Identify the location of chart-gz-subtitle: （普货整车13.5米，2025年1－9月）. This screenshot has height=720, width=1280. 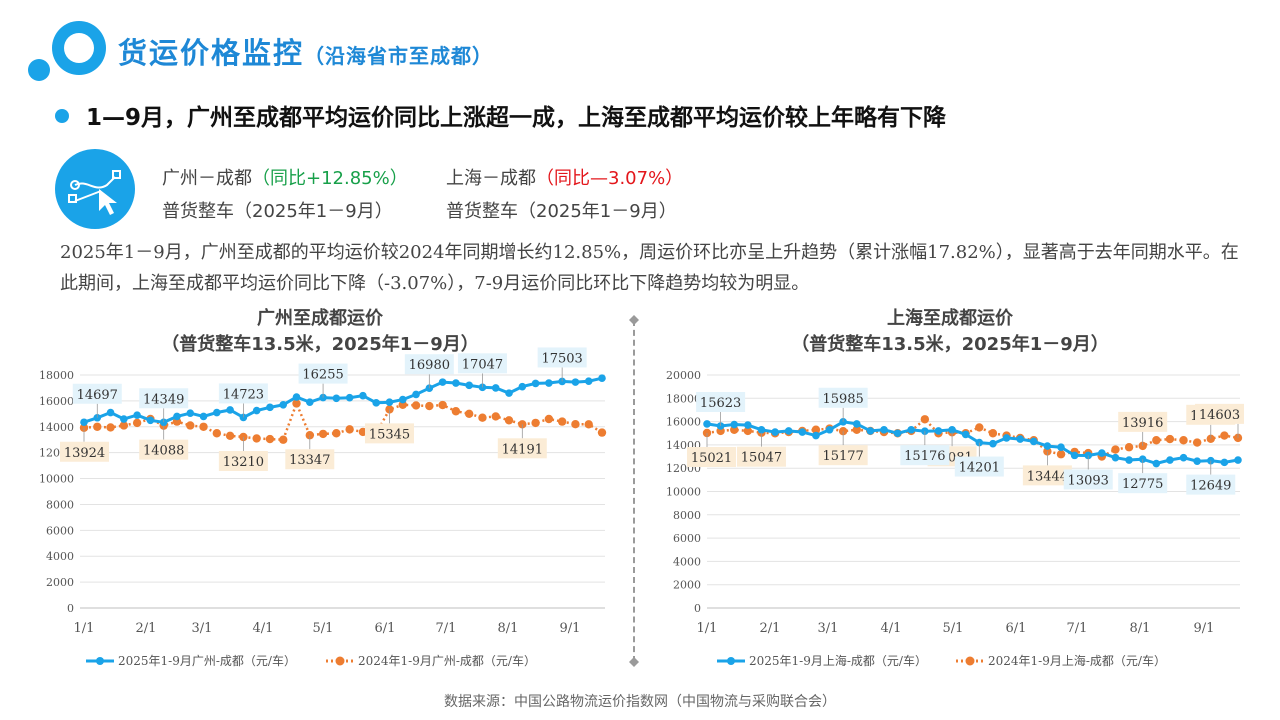
(320, 344).